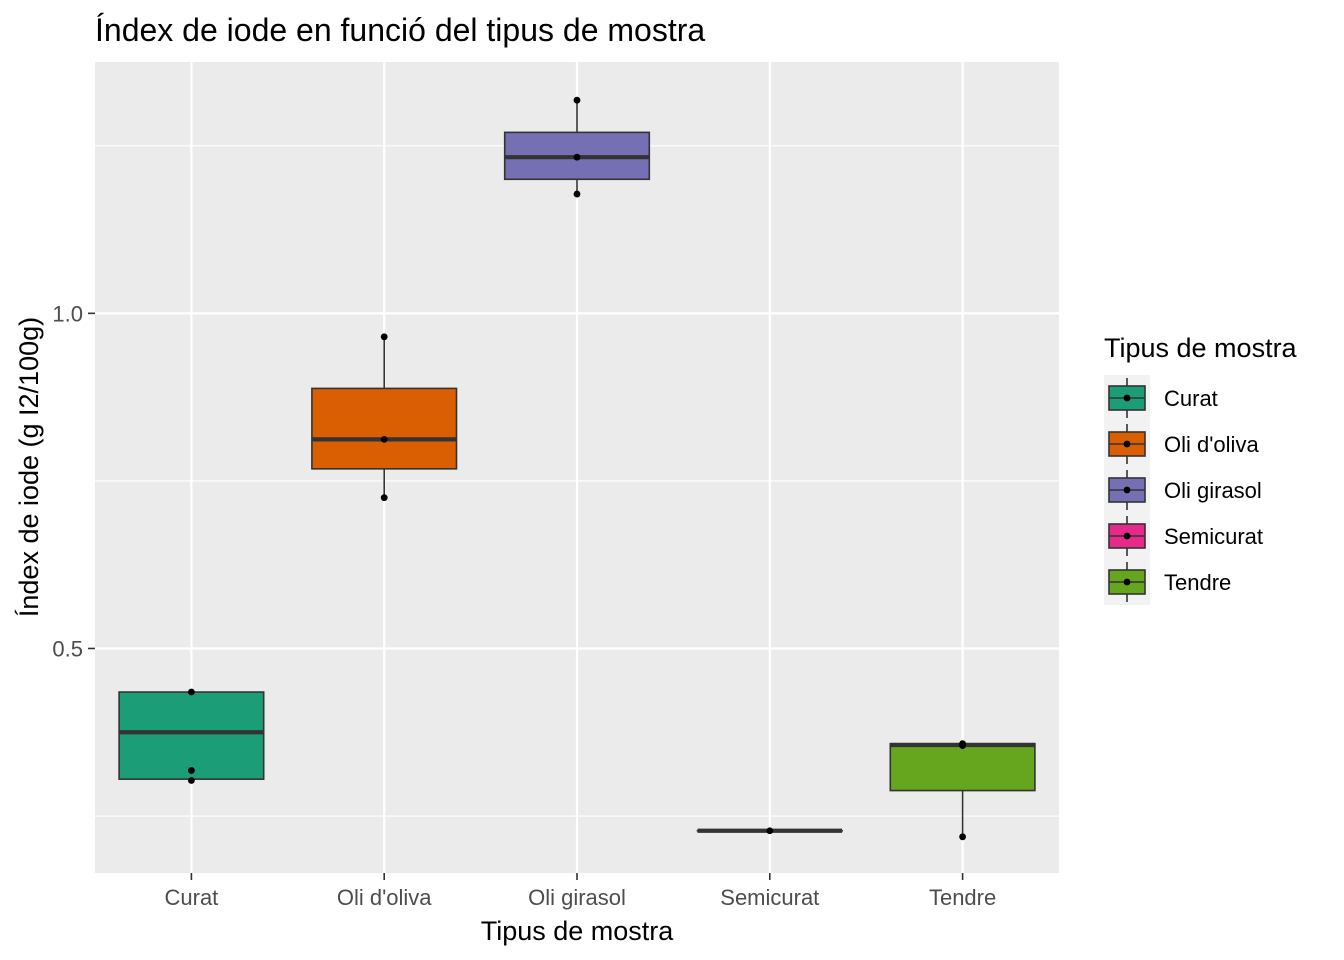 Image resolution: width=1344 pixels, height=960 pixels. What do you see at coordinates (192, 897) in the screenshot?
I see `x-tick-label: Curat` at bounding box center [192, 897].